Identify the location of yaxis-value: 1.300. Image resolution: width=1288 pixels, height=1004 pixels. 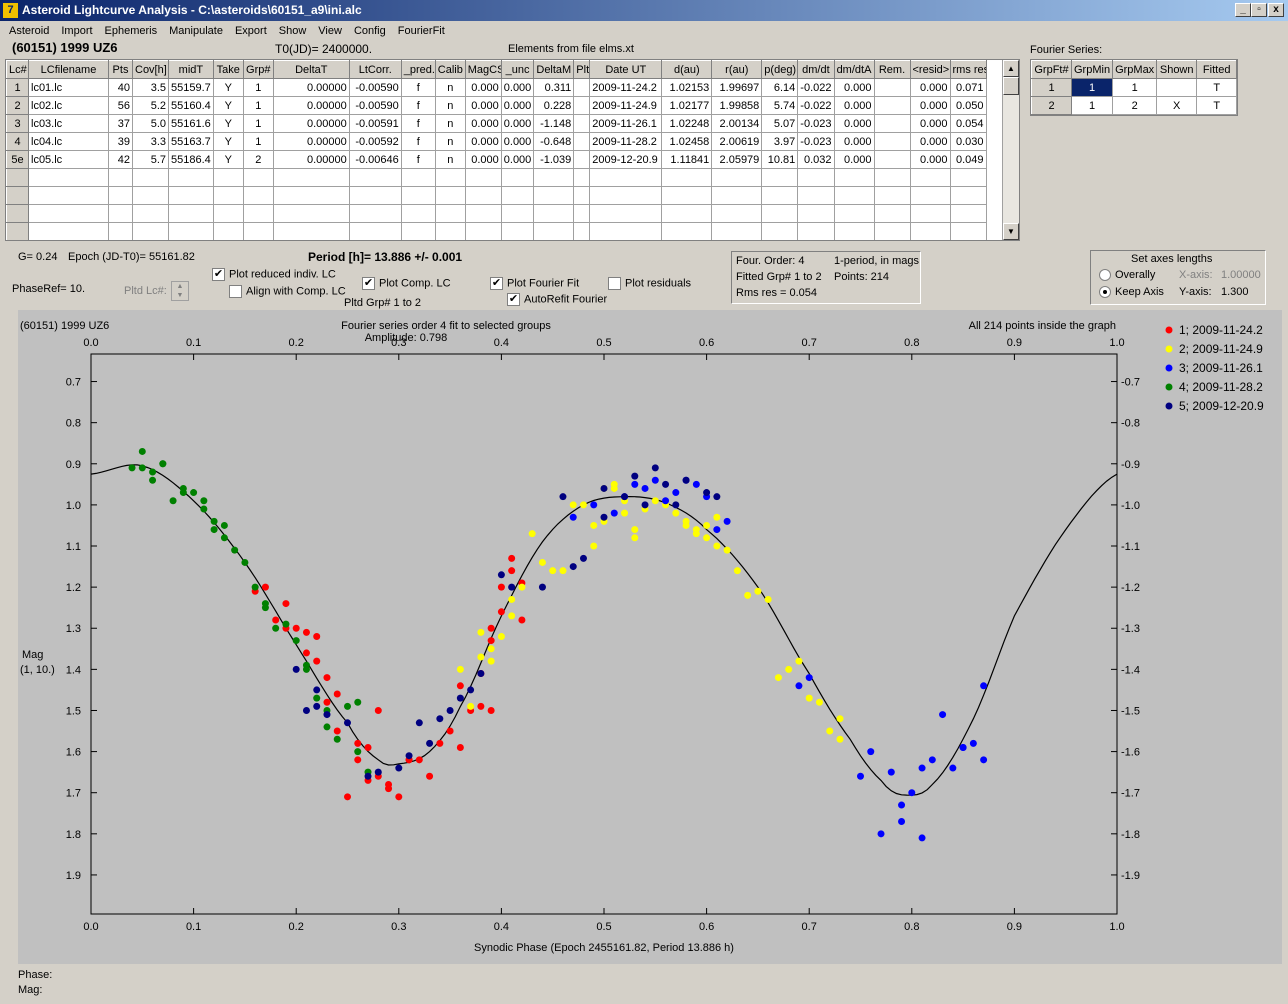
(1235, 292).